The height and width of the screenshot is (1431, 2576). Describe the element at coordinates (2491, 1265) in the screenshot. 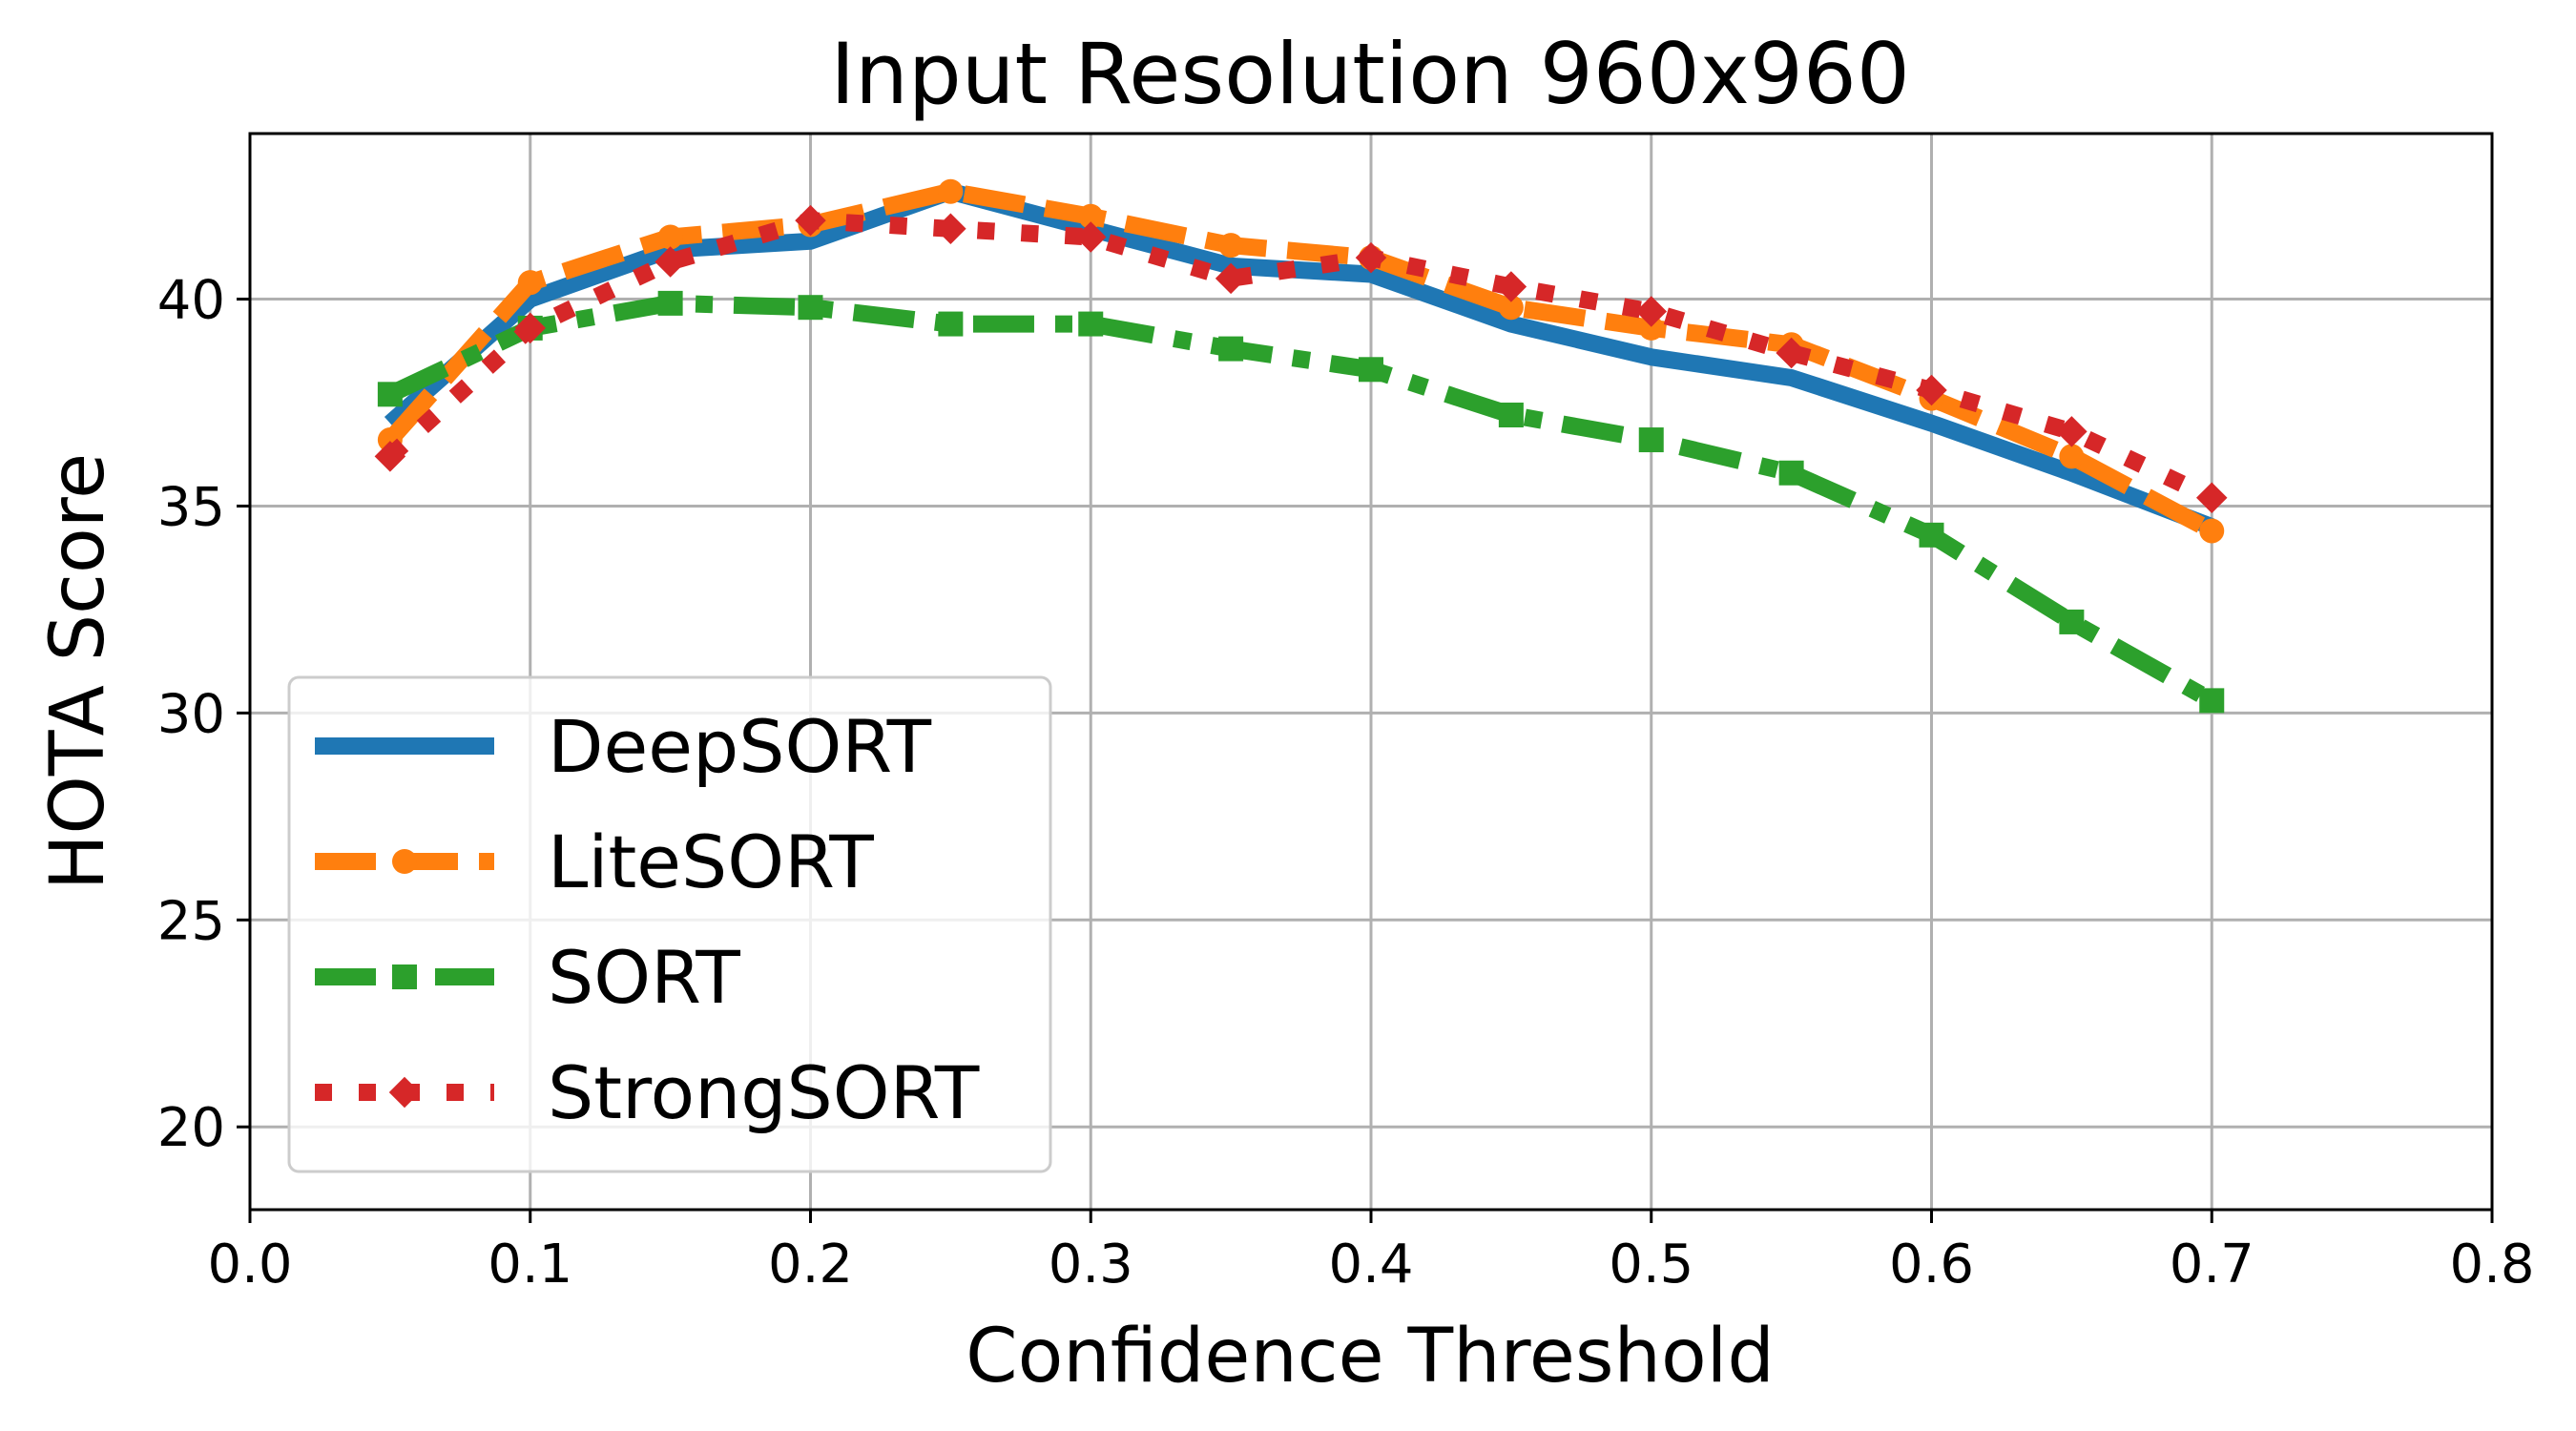

I see `x-tick-label: 0.8` at that location.